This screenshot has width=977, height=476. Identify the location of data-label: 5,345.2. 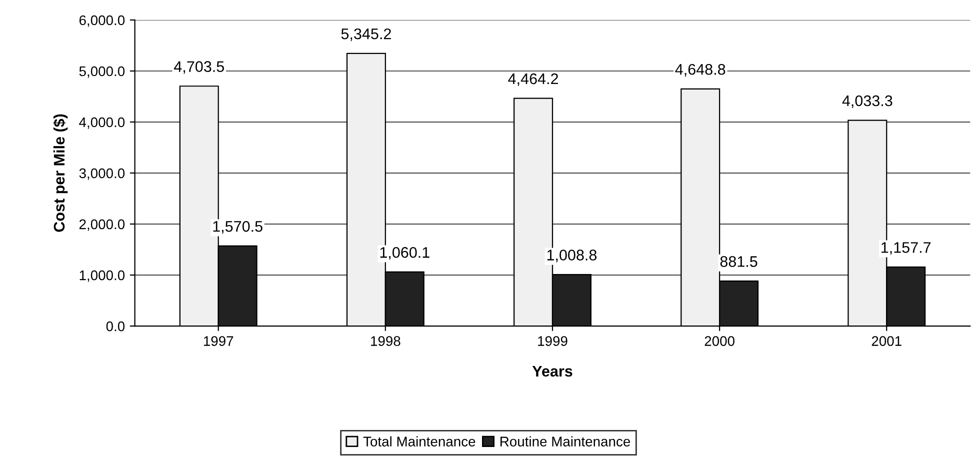
(366, 35).